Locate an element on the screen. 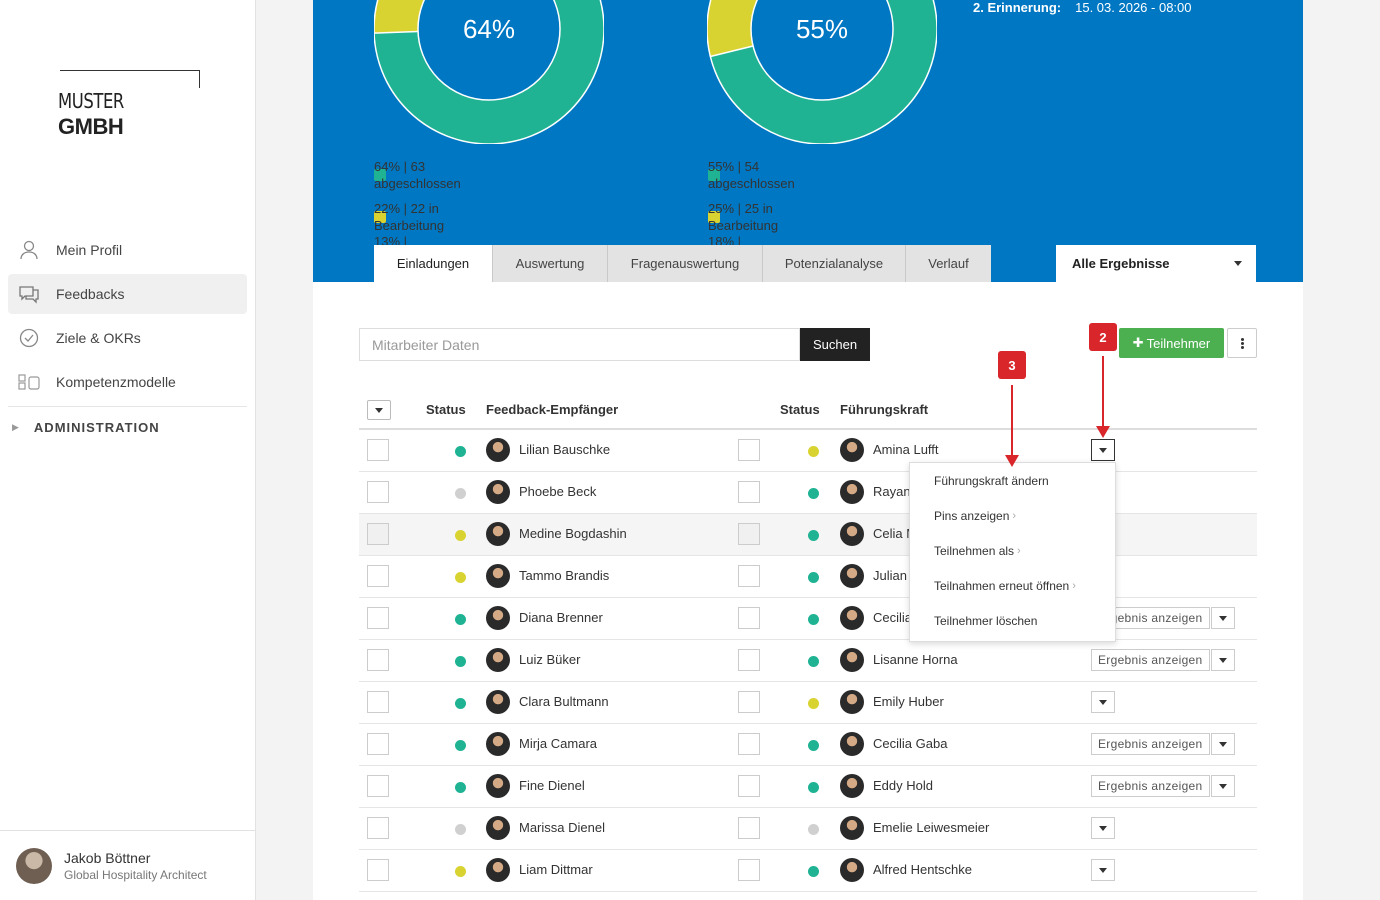  tab-verlauf: Verlauf is located at coordinates (948, 263).